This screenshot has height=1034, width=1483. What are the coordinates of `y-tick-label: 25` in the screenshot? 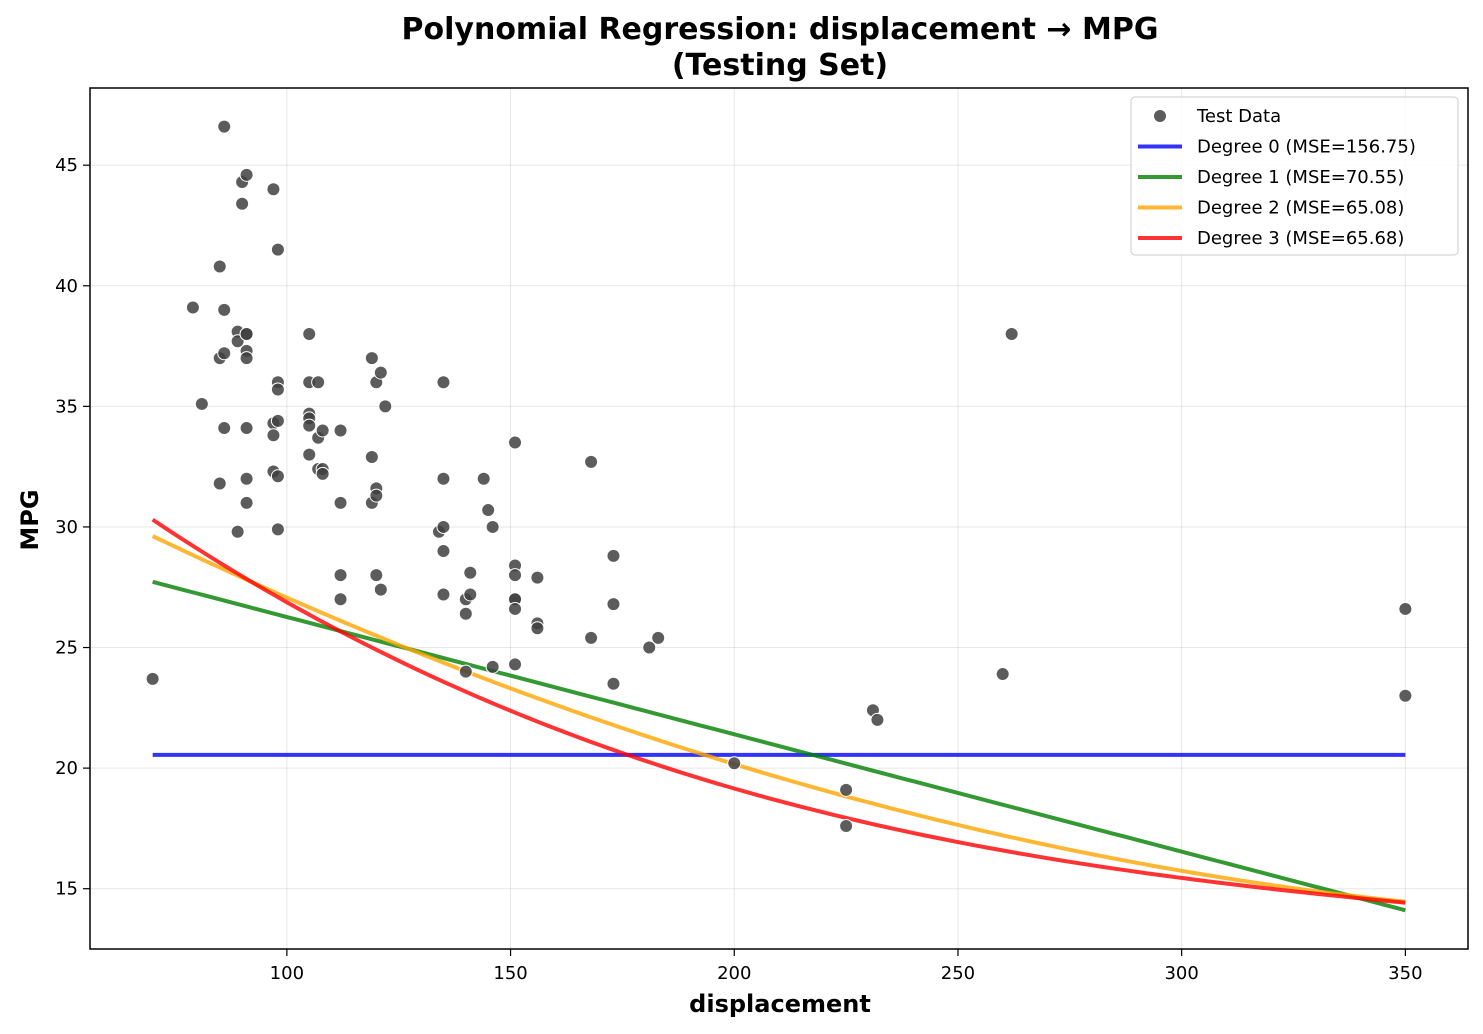 It's located at (66, 648).